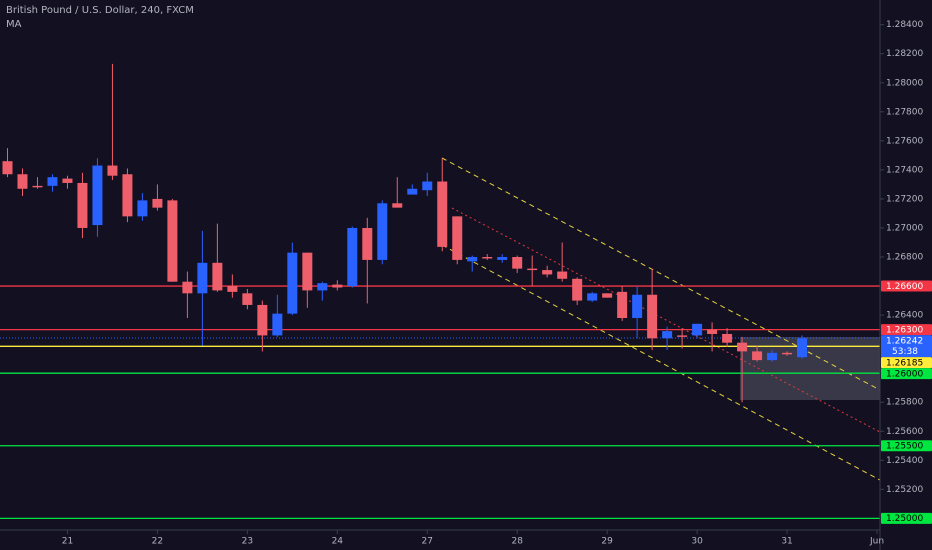 The width and height of the screenshot is (932, 550). I want to click on y-tick-label: 1.27000, so click(904, 228).